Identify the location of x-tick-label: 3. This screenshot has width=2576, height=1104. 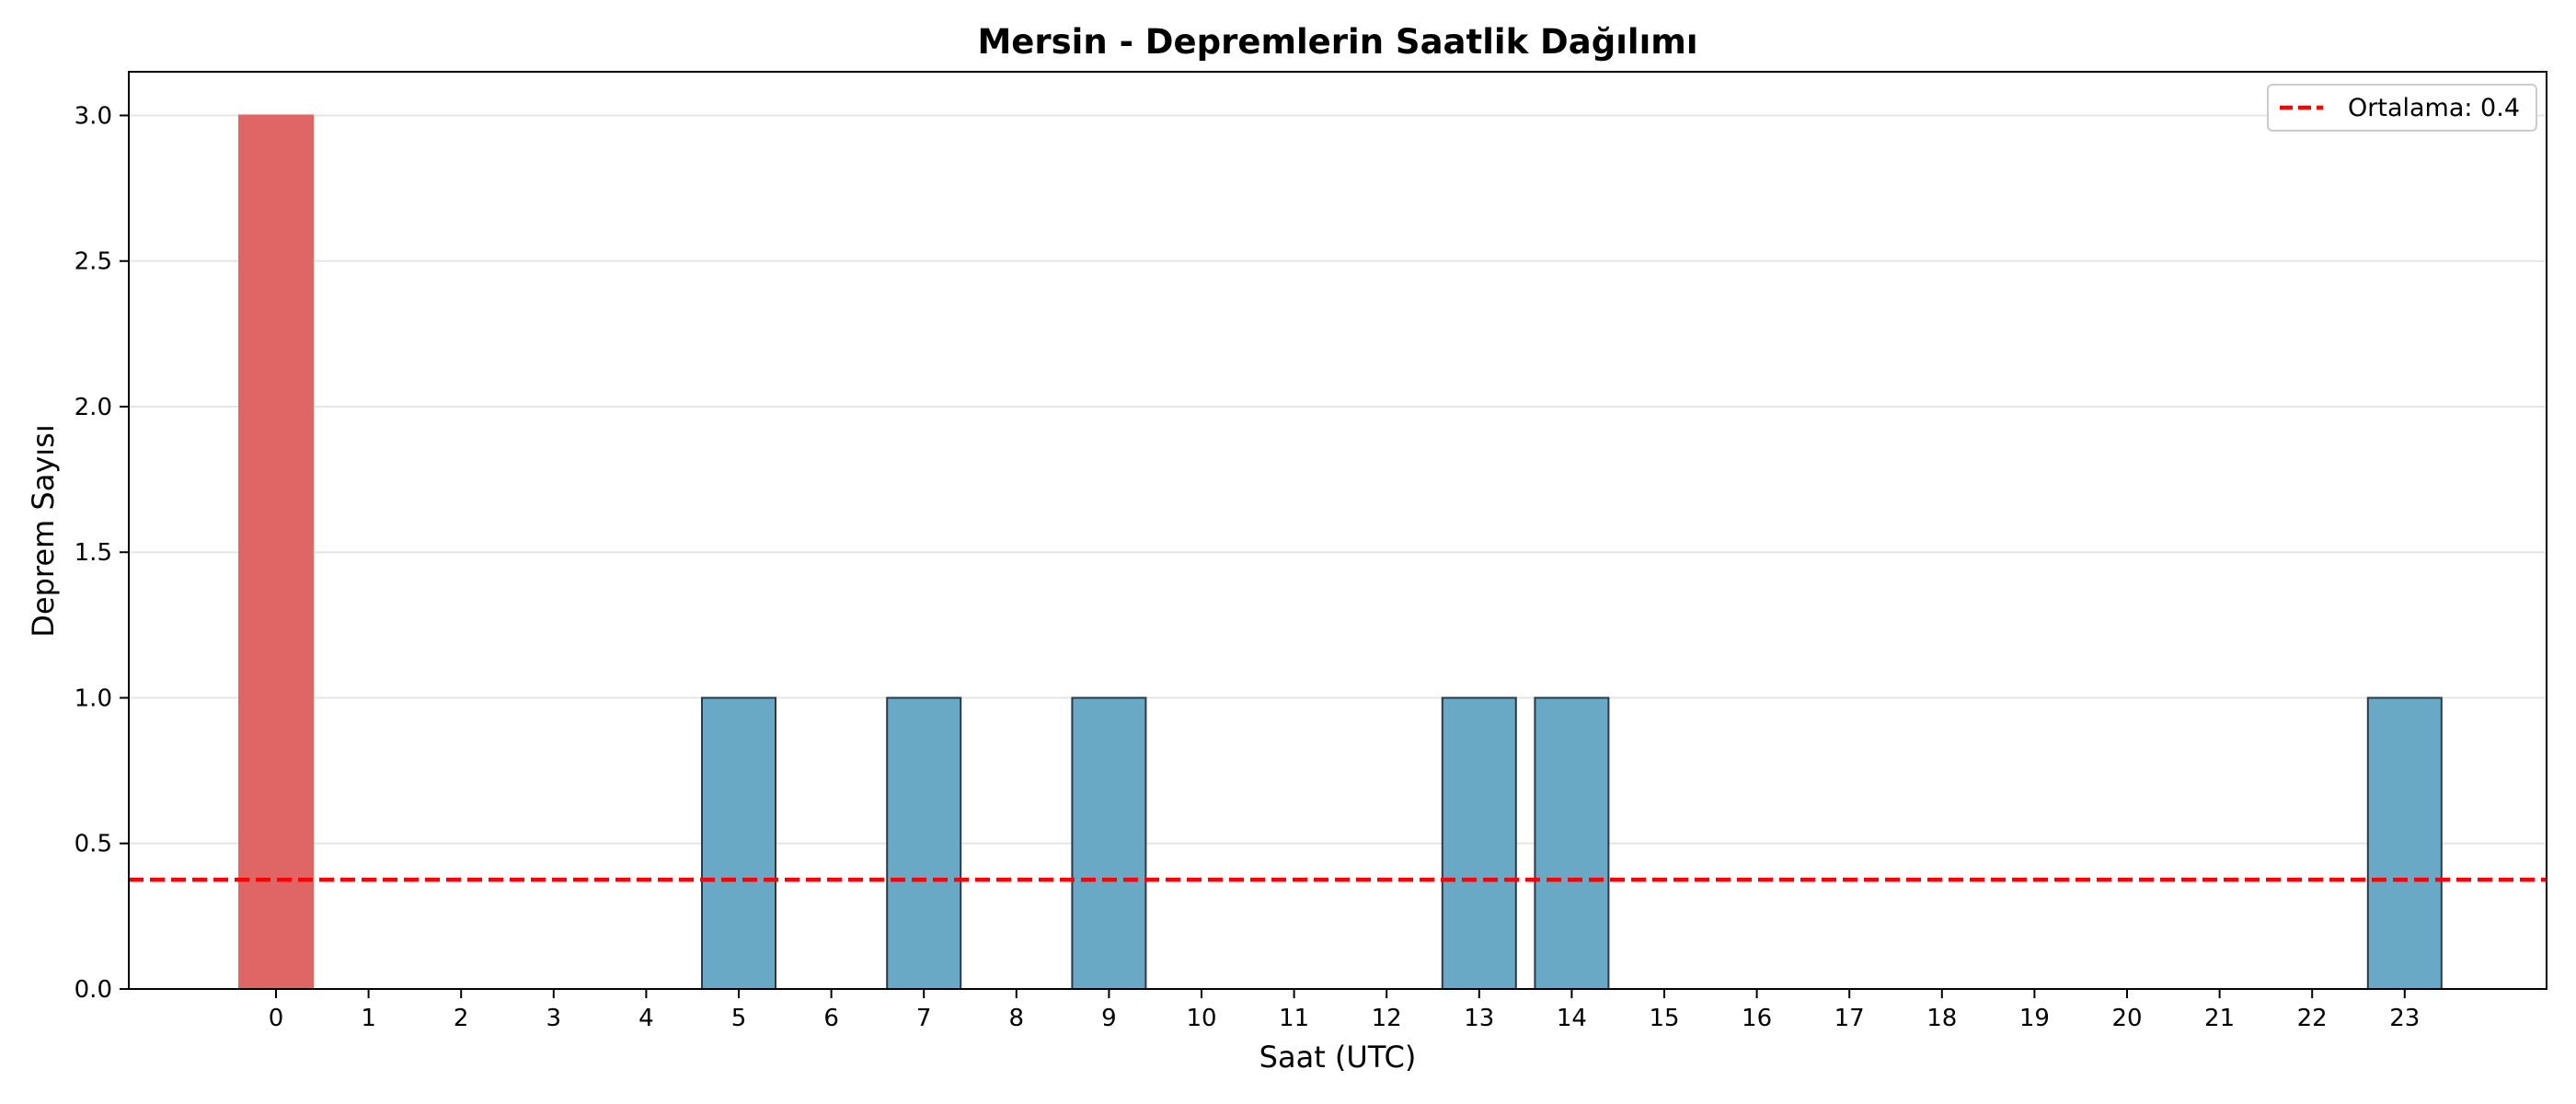
(554, 1018).